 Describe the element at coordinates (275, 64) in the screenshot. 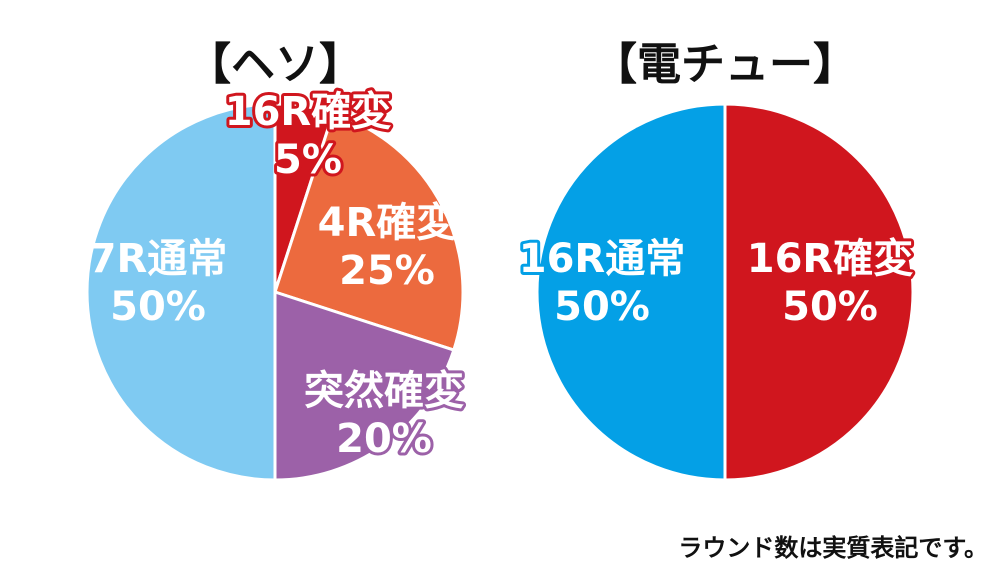

I see `heso-chart-title: 【ヘソ】` at that location.